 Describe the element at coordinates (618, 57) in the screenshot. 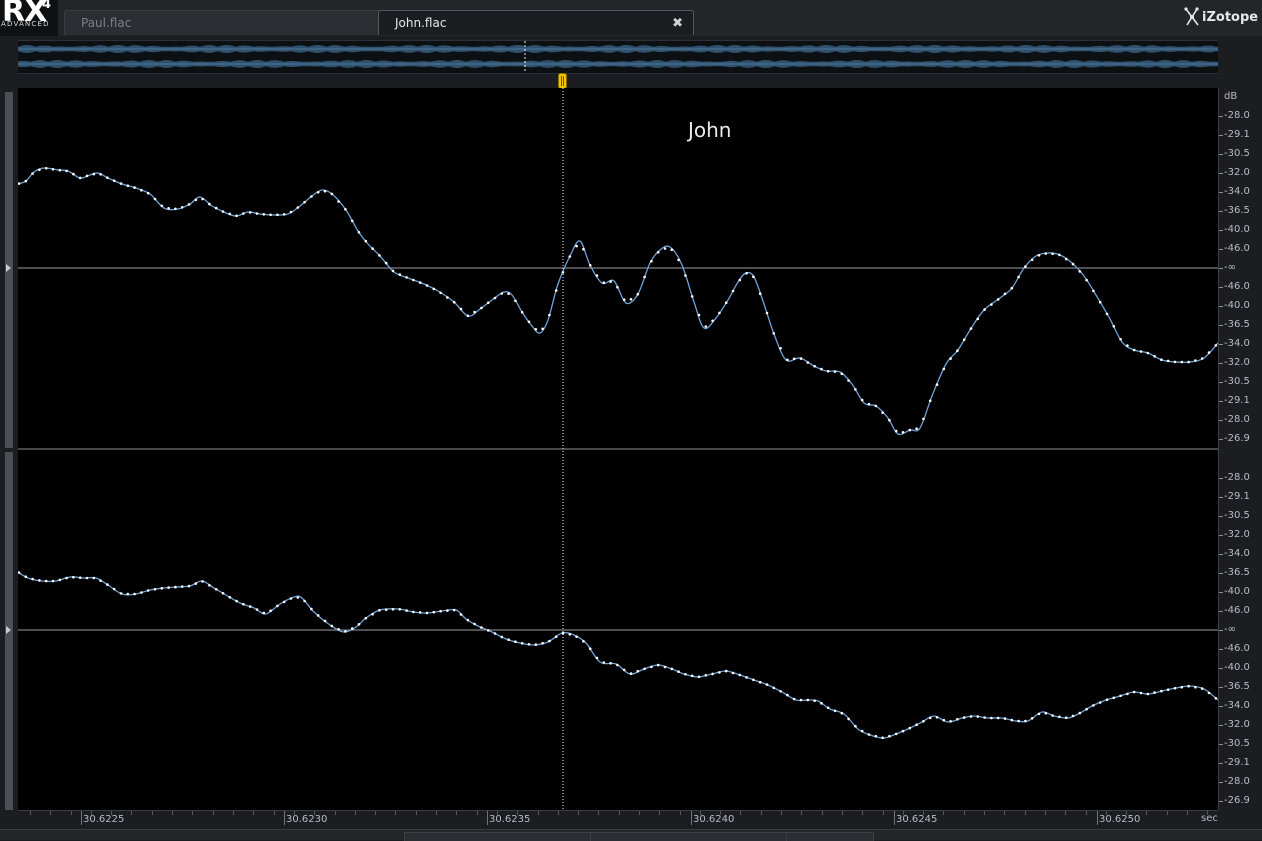

I see `overview-waveform` at that location.